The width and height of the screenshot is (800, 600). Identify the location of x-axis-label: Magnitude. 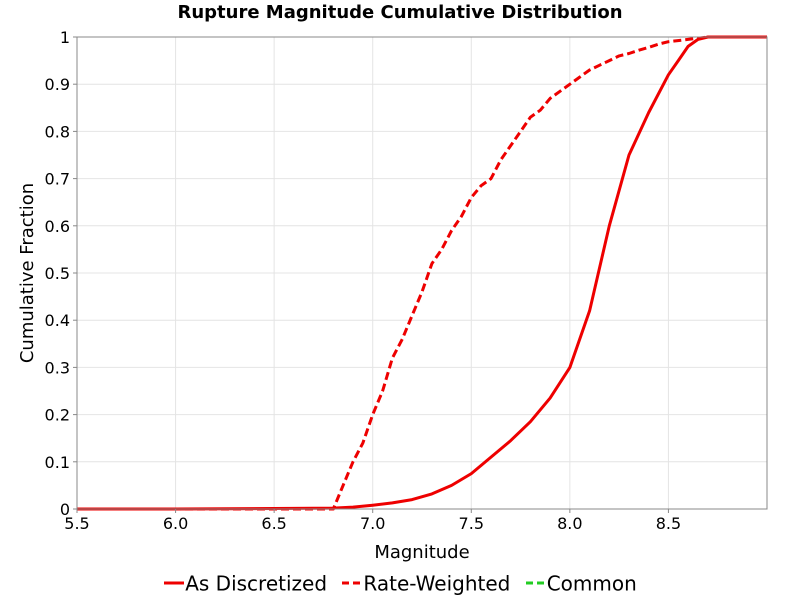
(421, 552).